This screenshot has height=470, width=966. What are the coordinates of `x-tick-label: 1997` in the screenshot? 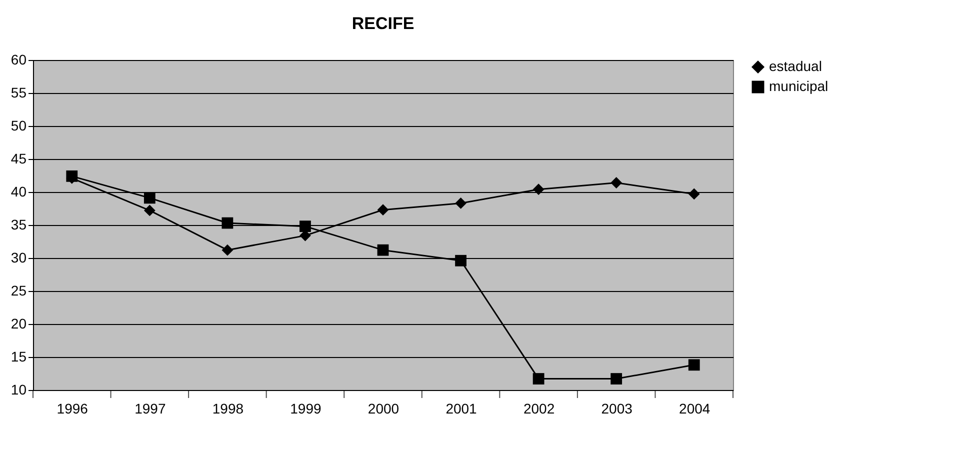 It's located at (150, 408).